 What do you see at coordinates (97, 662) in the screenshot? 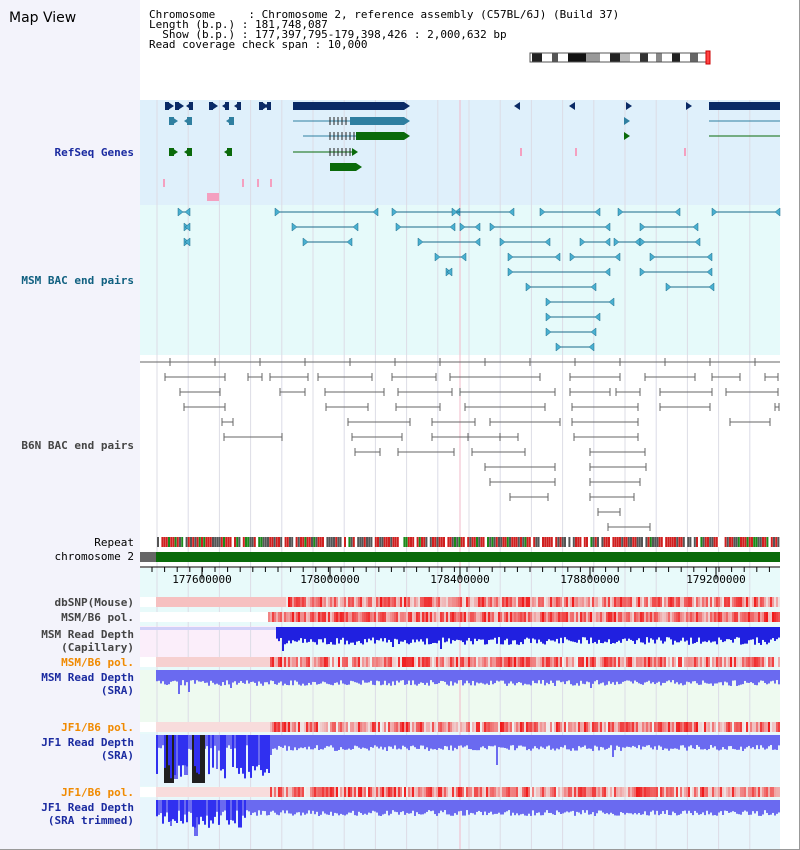
I see `track-label-msm-b6-pol-sra: MSM/B6 pol.` at bounding box center [97, 662].